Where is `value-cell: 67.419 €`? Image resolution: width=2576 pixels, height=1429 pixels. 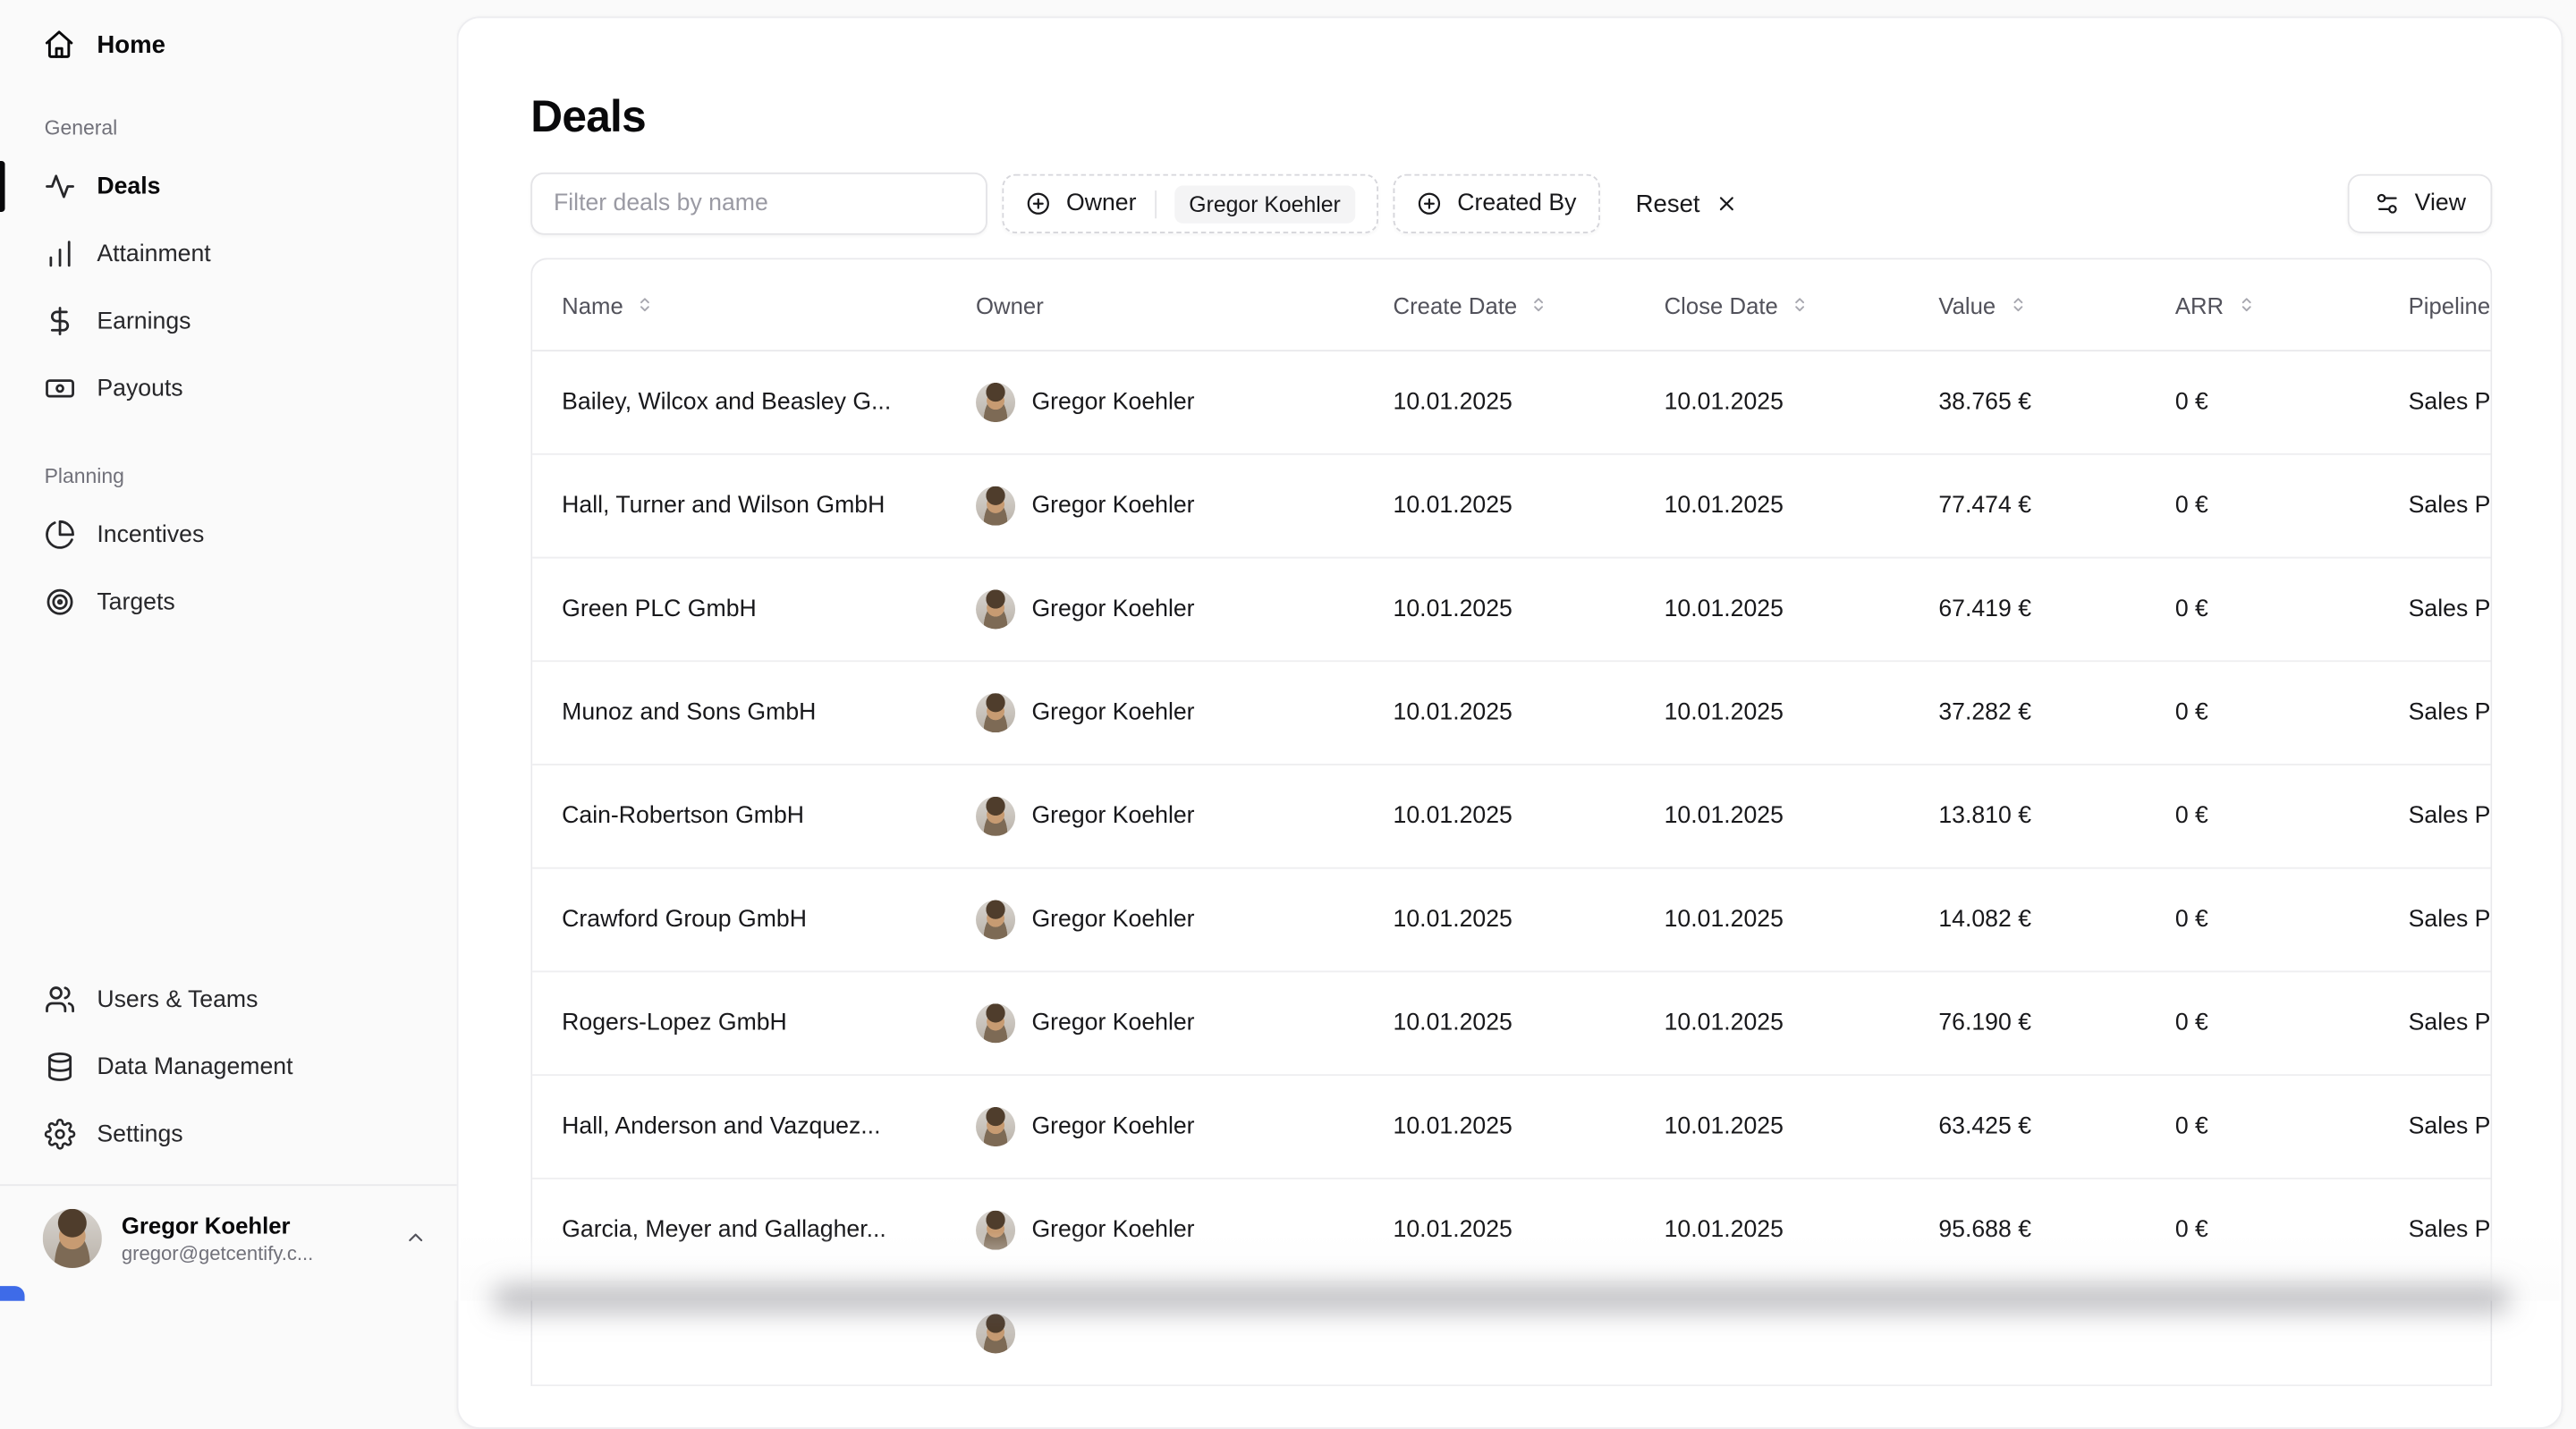 value-cell: 67.419 € is located at coordinates (1985, 609).